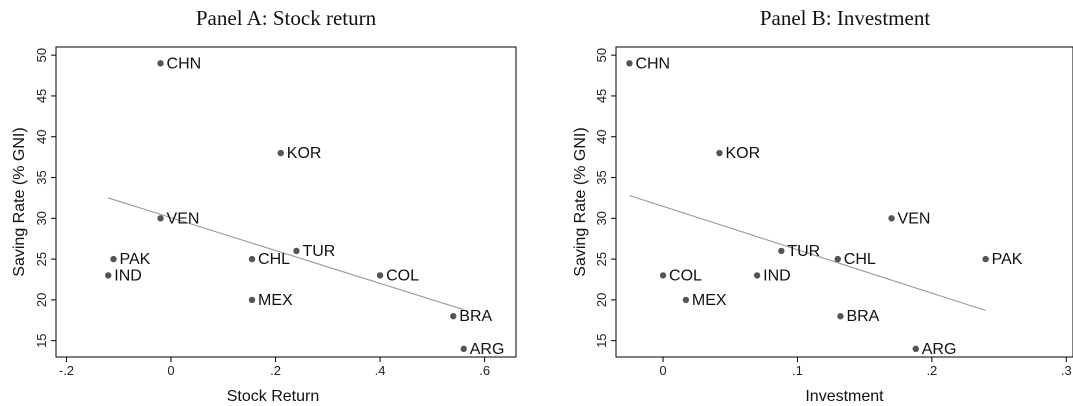 The image size is (1073, 406). I want to click on x-axis-label: Stock Return, so click(273, 396).